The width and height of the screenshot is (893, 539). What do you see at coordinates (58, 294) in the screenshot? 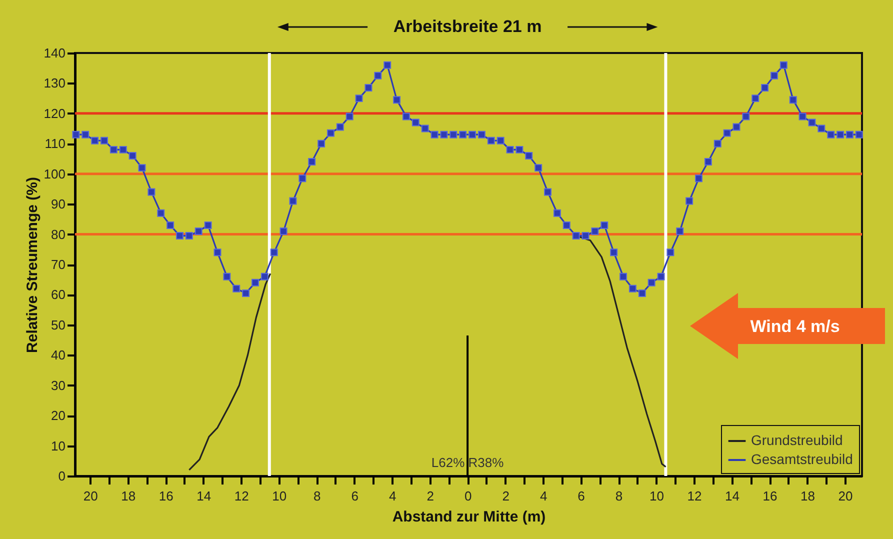
I see `y-tick-label: 60` at bounding box center [58, 294].